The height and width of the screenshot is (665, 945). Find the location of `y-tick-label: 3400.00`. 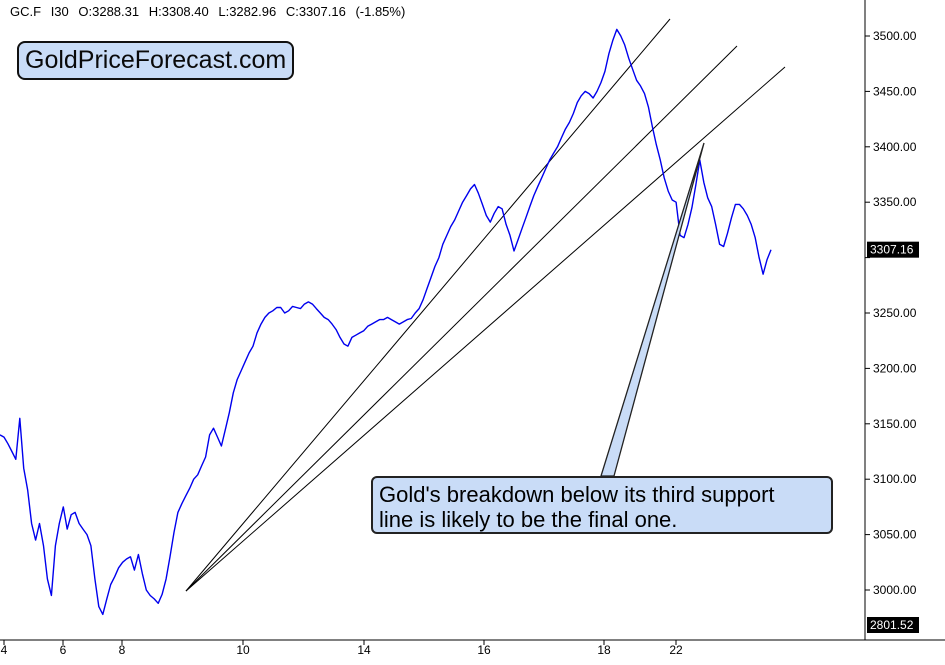

y-tick-label: 3400.00 is located at coordinates (895, 147).